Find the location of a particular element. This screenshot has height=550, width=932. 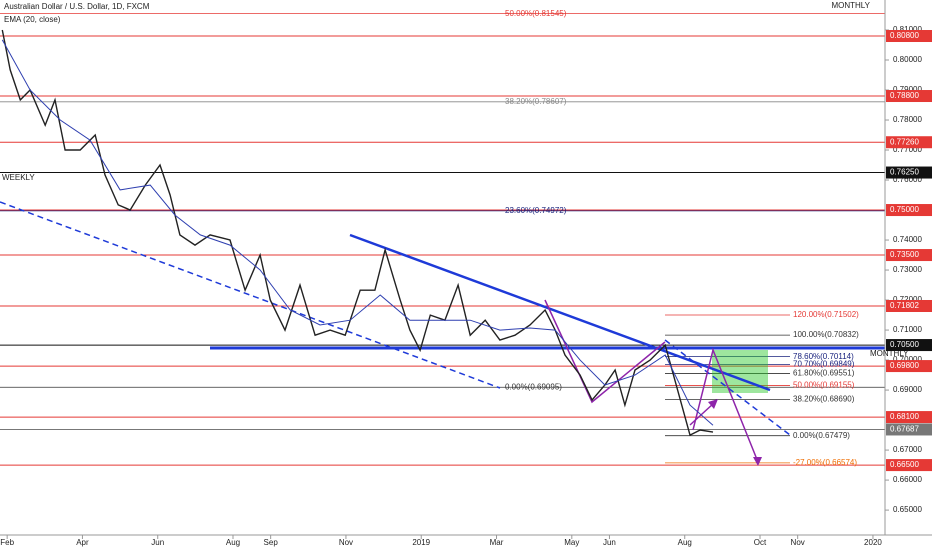

y-tick-label: 0.77000 is located at coordinates (907, 149).